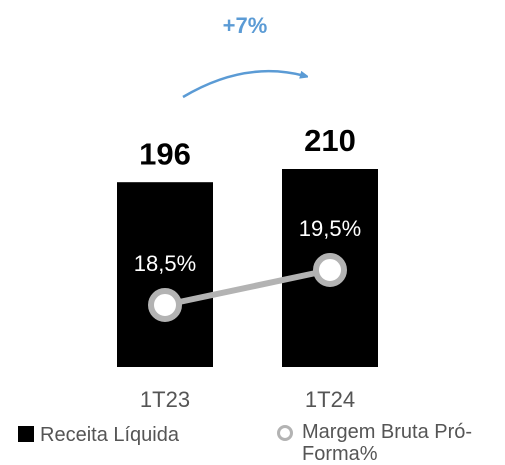 The width and height of the screenshot is (505, 465). What do you see at coordinates (245, 25) in the screenshot?
I see `growth-annotation: +7%` at bounding box center [245, 25].